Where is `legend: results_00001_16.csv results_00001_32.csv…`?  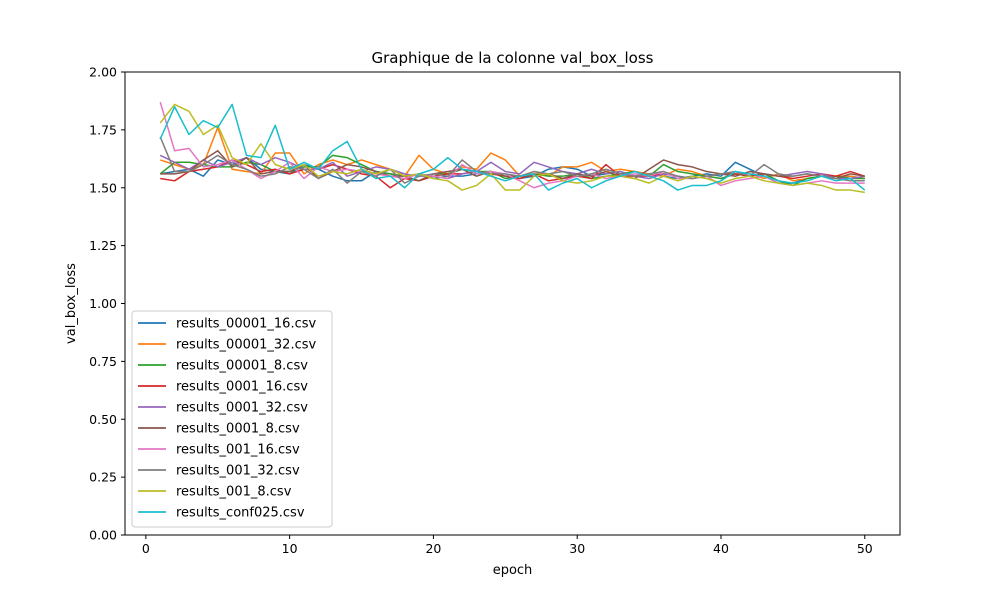
legend: results_00001_16.csv results_00001_32.csv… is located at coordinates (232, 419).